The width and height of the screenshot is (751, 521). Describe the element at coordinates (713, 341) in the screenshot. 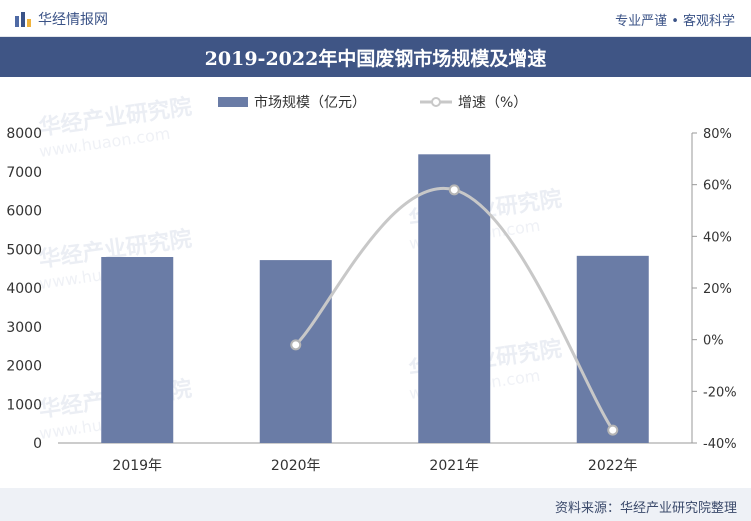

I see `y-right-tick-label: 0%` at that location.